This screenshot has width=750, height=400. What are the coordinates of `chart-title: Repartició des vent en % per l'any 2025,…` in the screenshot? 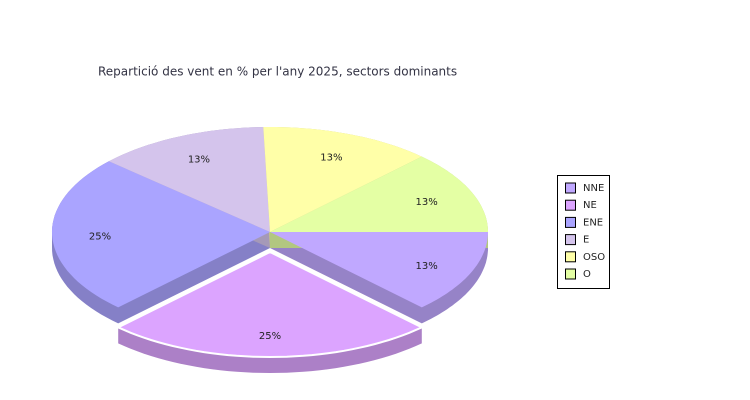 It's located at (277, 72).